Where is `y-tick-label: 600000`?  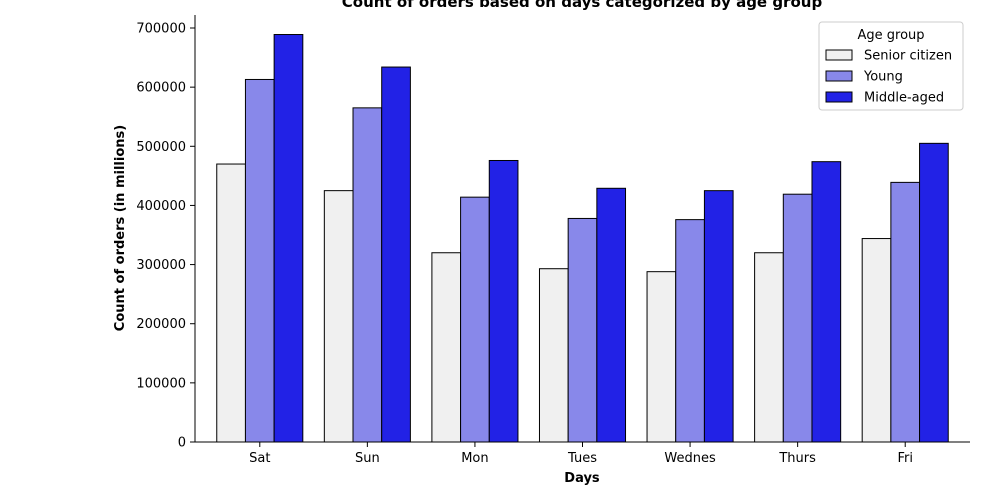
y-tick-label: 600000 is located at coordinates (161, 88).